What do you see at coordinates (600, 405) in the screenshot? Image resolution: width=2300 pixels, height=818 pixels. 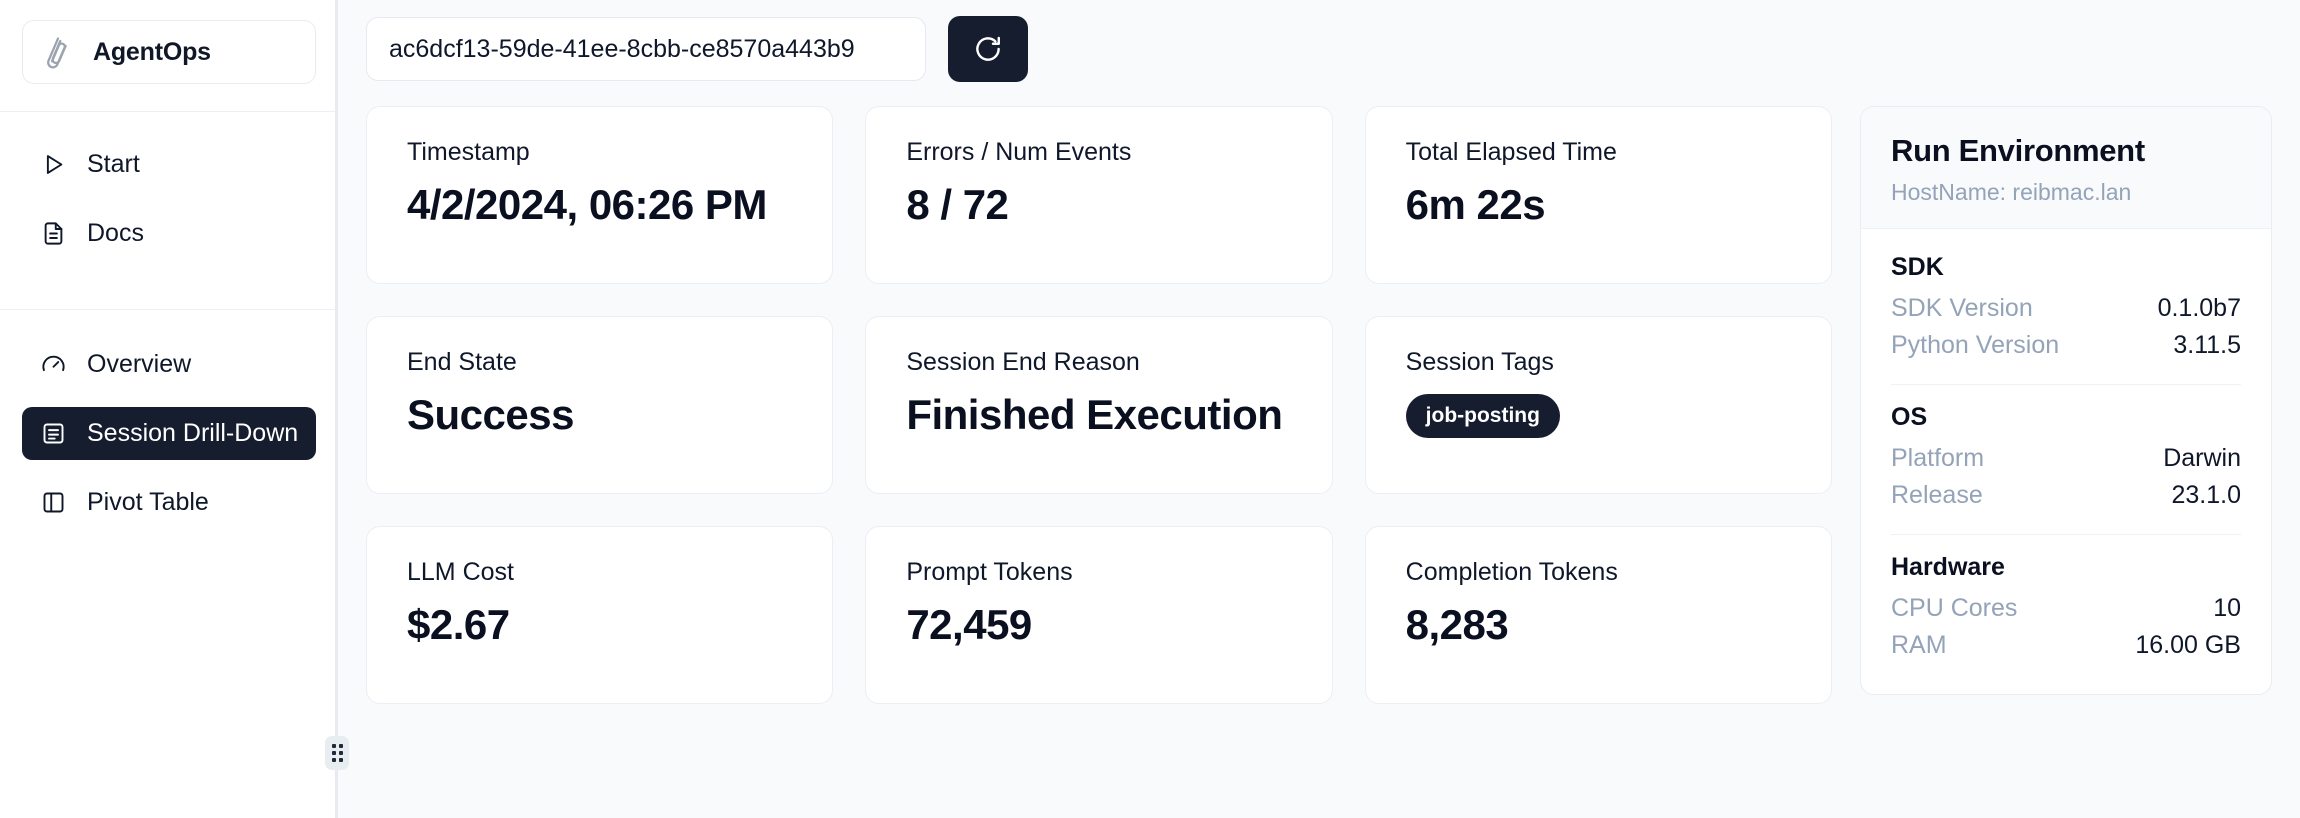 I see `metric-card-end-state: End State Success` at bounding box center [600, 405].